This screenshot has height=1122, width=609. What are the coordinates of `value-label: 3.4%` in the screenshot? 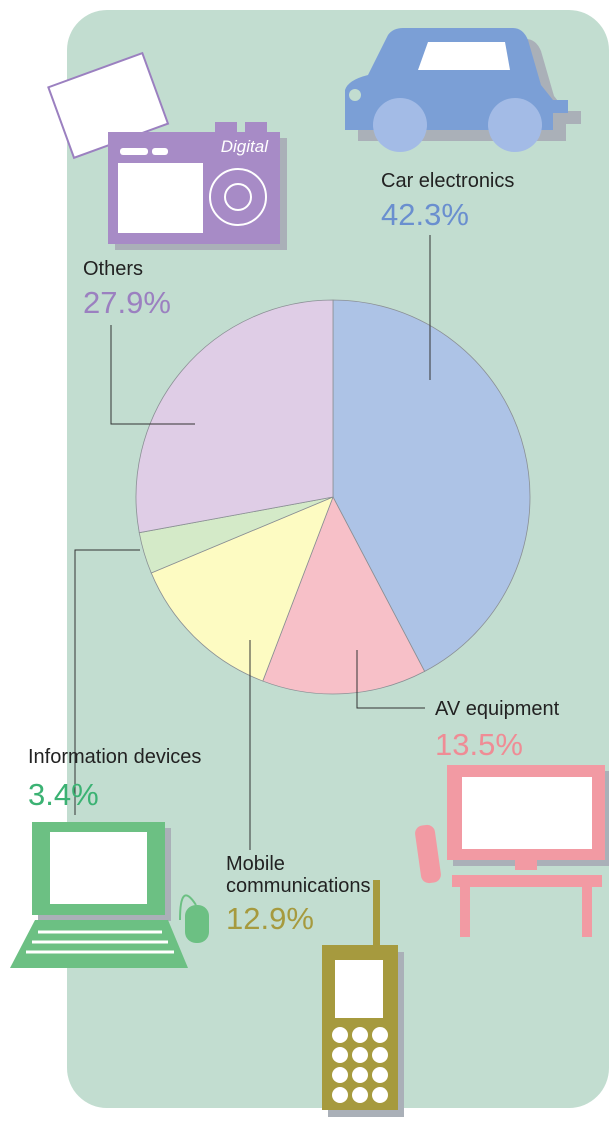 It's located at (63, 794).